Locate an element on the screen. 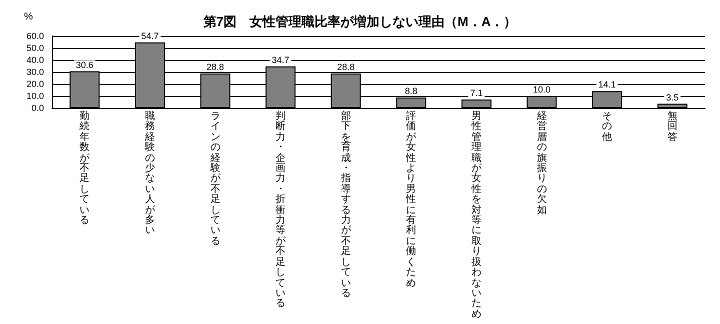 This screenshot has height=324, width=720. category-label: 部下を育成・指導する力が不足している is located at coordinates (345, 205).